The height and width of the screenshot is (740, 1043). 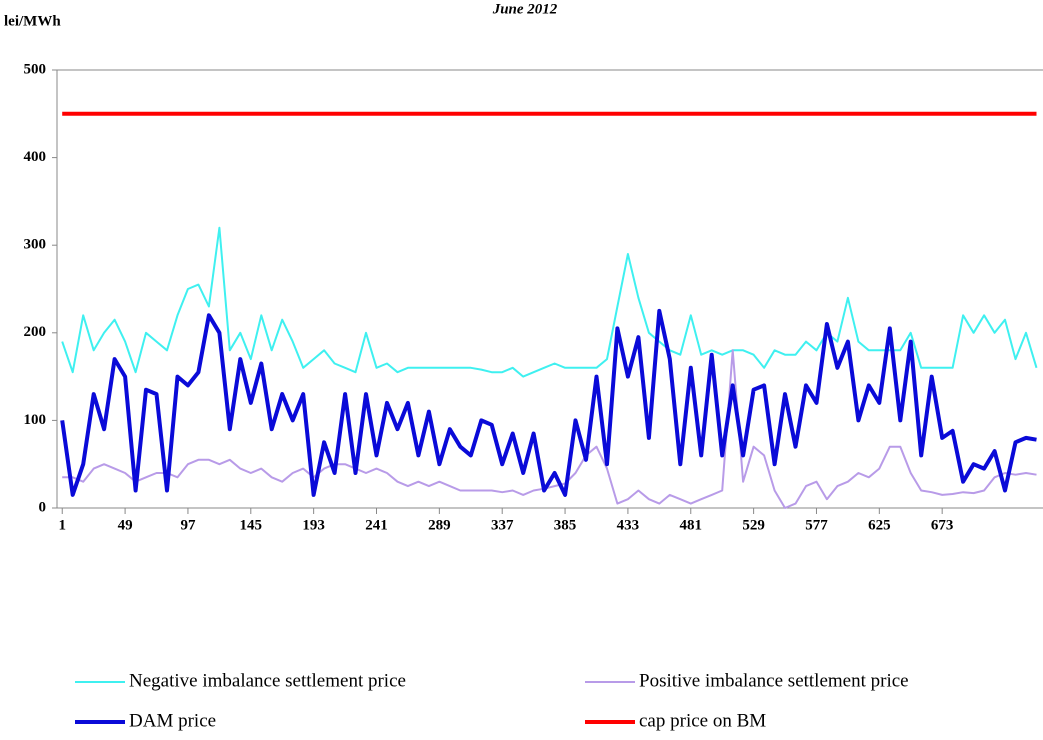 What do you see at coordinates (188, 525) in the screenshot?
I see `x-tick-label: 97` at bounding box center [188, 525].